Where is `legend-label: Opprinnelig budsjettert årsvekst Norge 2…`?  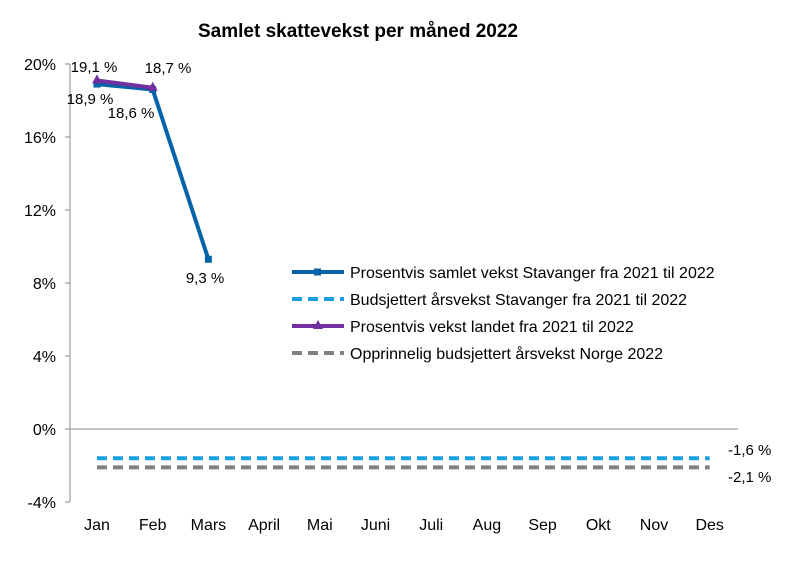 legend-label: Opprinnelig budsjettert årsvekst Norge 2… is located at coordinates (506, 354).